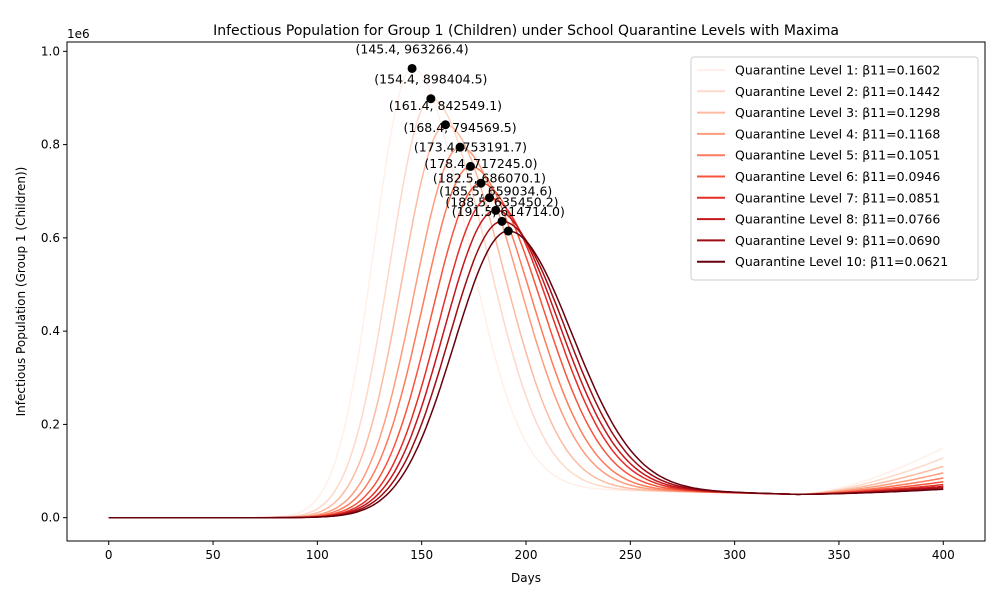 This screenshot has width=1000, height=600. What do you see at coordinates (841, 261) in the screenshot?
I see `legend-label: Quarantine Level 10: β11=0.0621` at bounding box center [841, 261].